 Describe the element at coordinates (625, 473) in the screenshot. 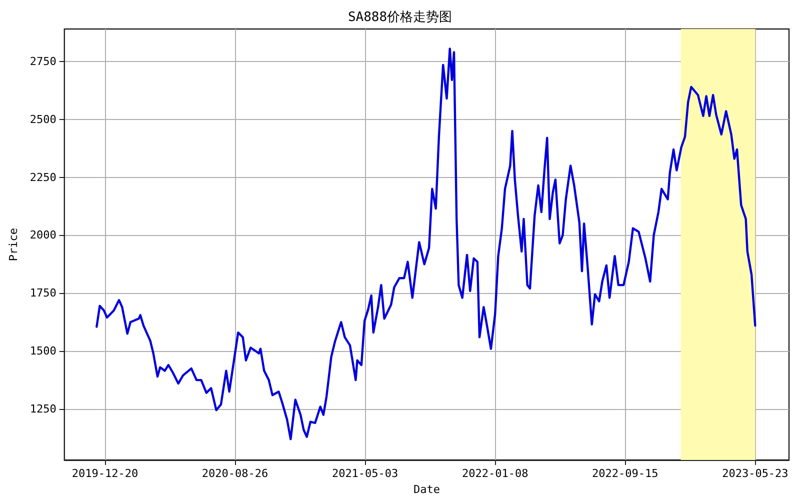

I see `x-tick-label: 2022-09-15` at that location.